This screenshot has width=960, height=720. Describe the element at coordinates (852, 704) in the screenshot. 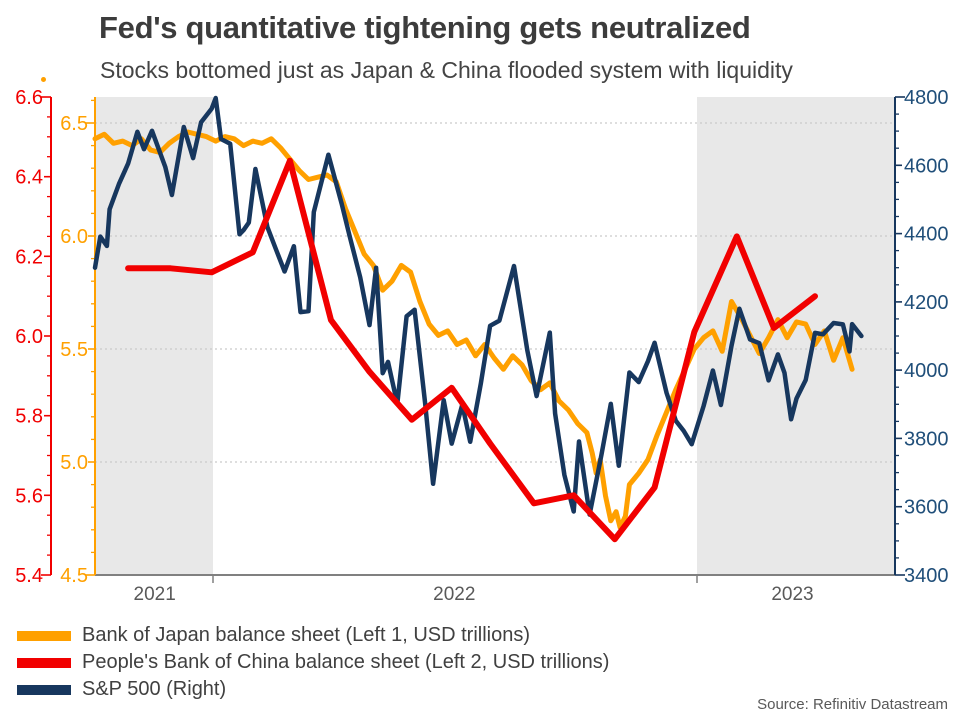

I see `source-attribution: Source: Refinitiv Datastream` at that location.